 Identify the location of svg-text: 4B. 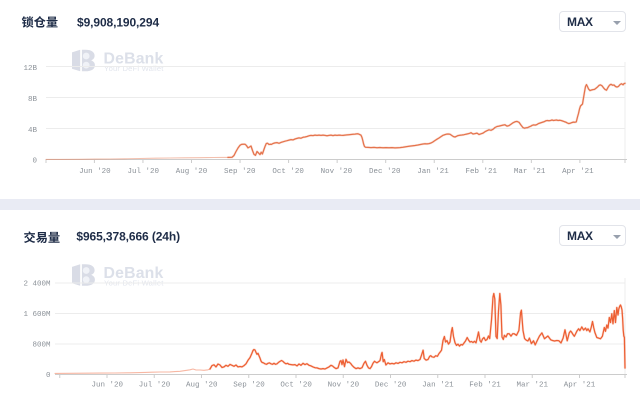
(33, 131).